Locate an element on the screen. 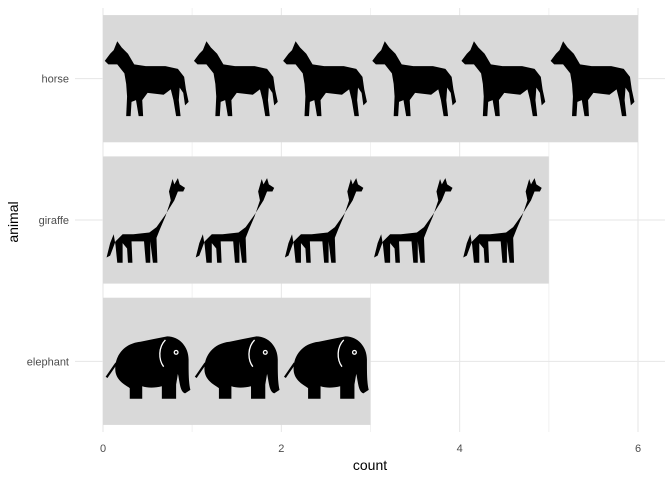  x-tick-label: 0 is located at coordinates (103, 449).